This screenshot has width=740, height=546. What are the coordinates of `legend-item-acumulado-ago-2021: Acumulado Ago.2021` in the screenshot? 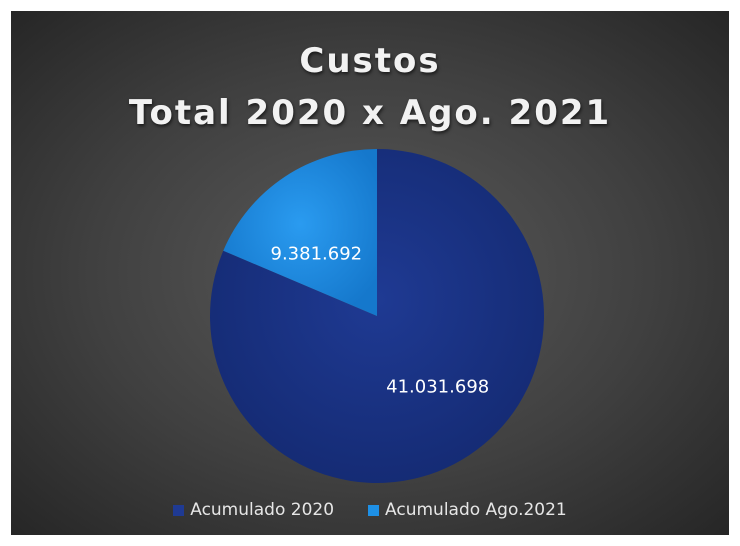 It's located at (467, 510).